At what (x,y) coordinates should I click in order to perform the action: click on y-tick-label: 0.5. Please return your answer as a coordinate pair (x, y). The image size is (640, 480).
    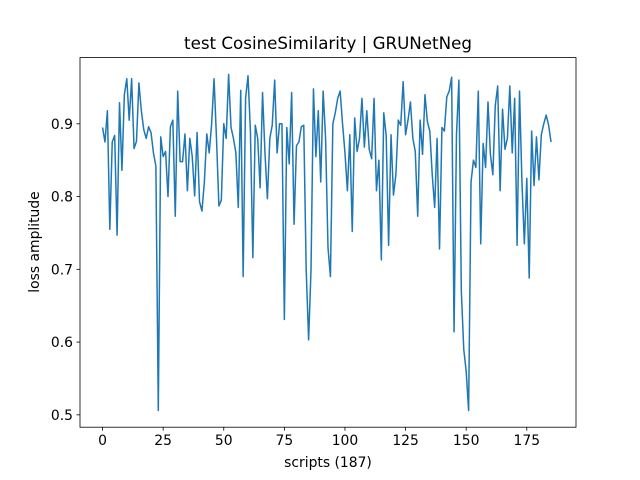
    Looking at the image, I should click on (62, 416).